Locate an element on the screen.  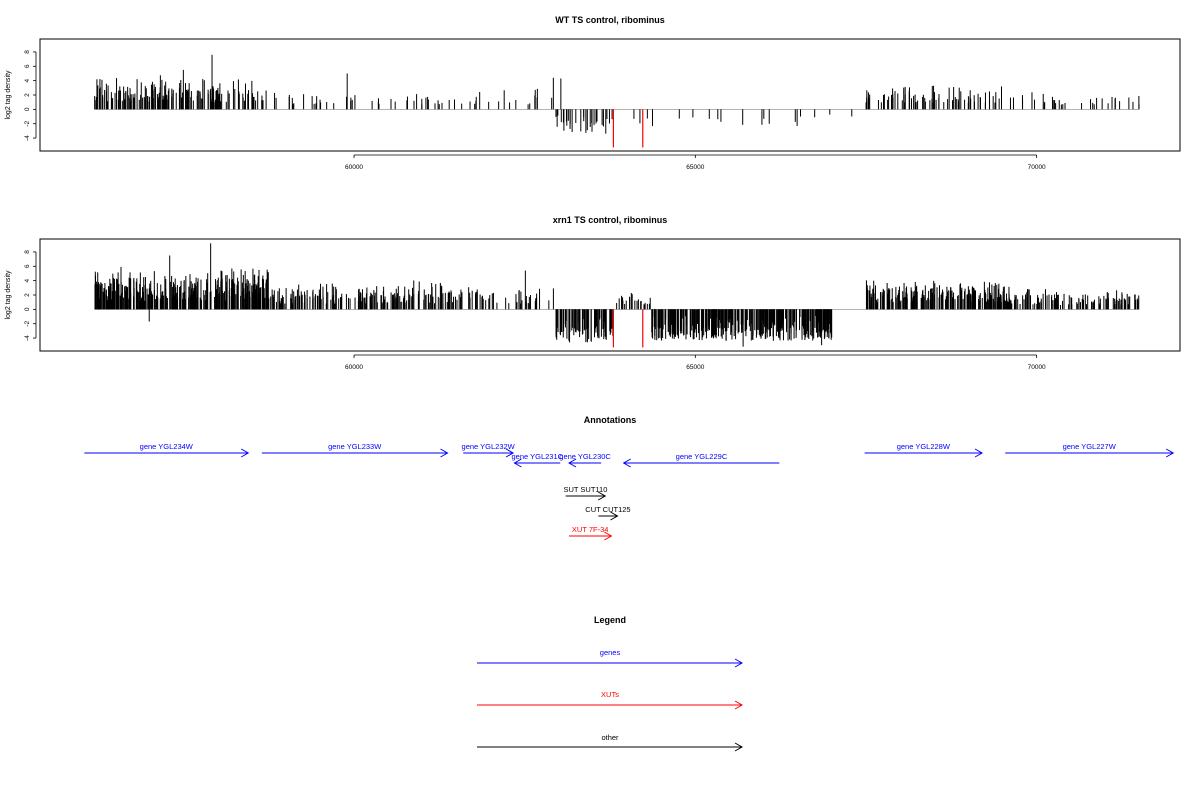
annotation-feature: gene YGL233W is located at coordinates (355, 450).